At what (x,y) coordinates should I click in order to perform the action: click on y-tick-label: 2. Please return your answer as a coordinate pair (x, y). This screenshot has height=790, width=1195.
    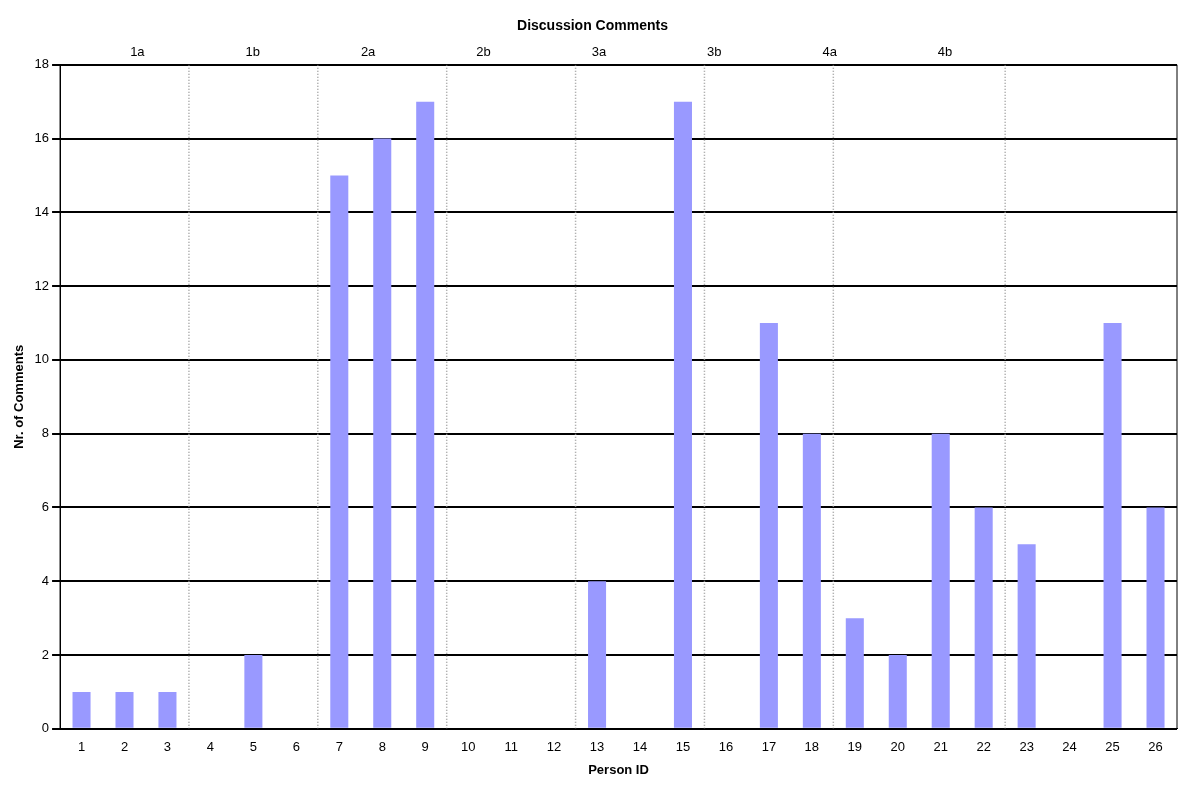
    Looking at the image, I should click on (45, 654).